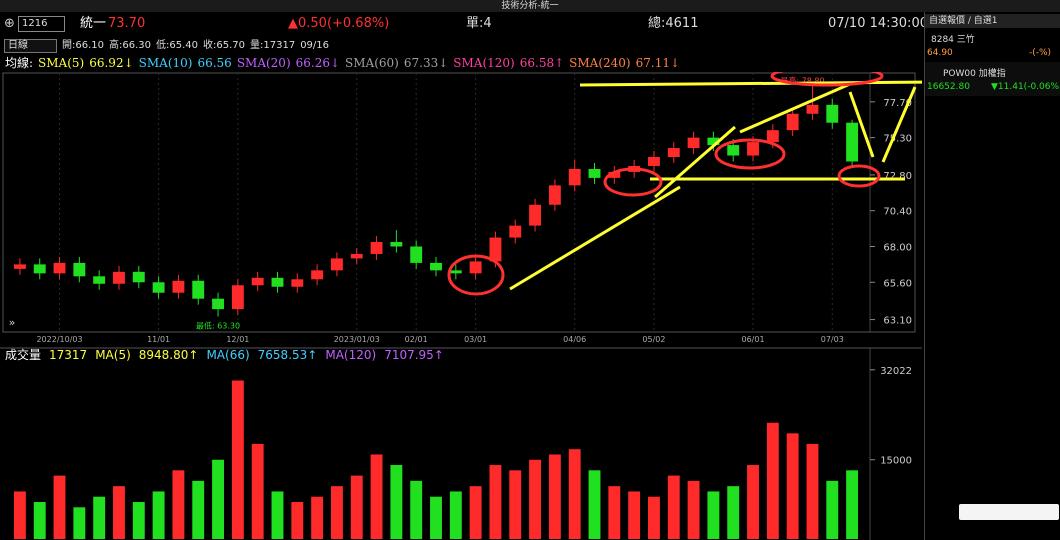 The width and height of the screenshot is (1060, 540). What do you see at coordinates (897, 176) in the screenshot?
I see `y-tick-label: 72.80` at bounding box center [897, 176].